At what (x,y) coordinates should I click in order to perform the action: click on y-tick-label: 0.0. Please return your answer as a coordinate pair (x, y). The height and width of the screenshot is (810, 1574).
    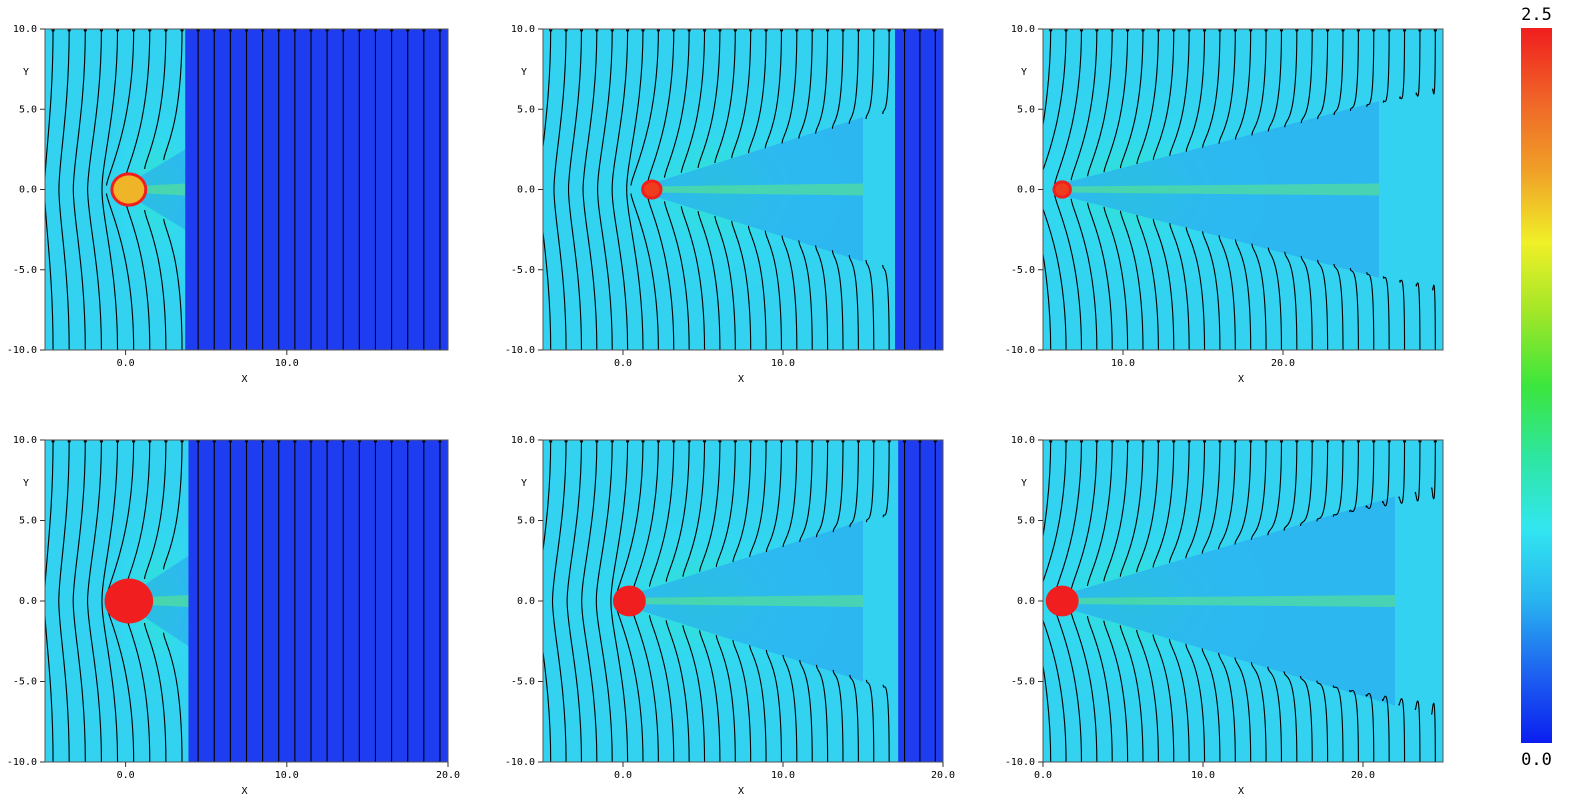
    Looking at the image, I should click on (526, 190).